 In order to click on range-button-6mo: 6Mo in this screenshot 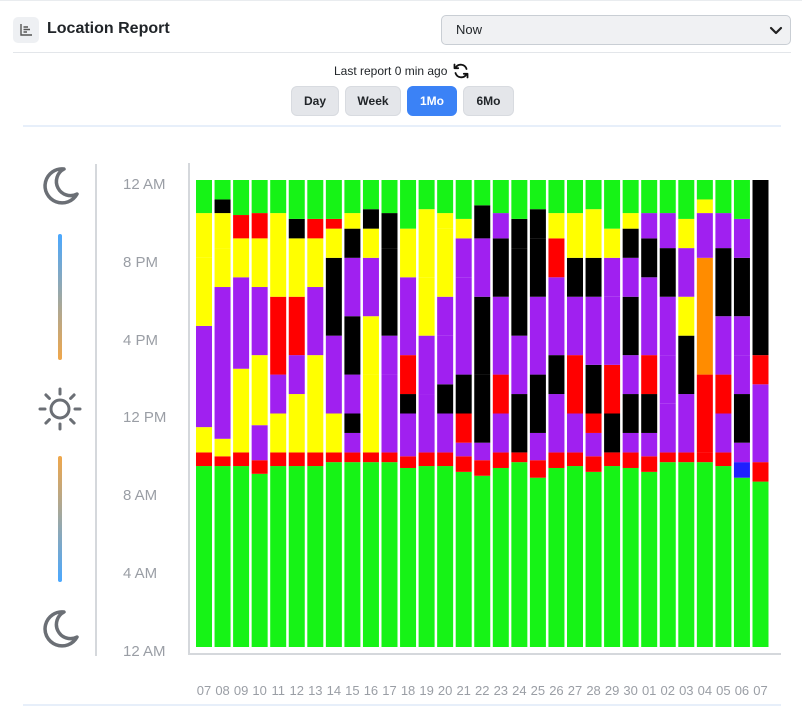, I will do `click(488, 101)`.